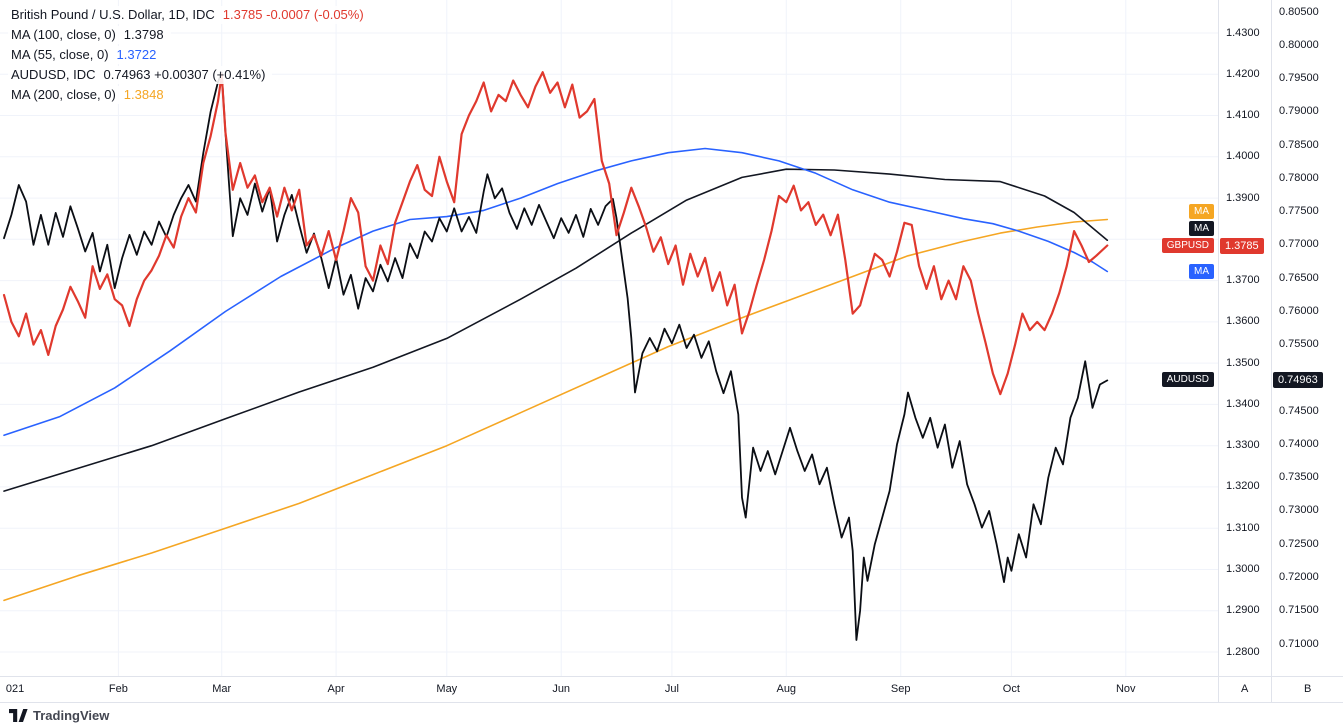 The width and height of the screenshot is (1343, 728). I want to click on legend-row-ma200: MA (200, close, 0) 1.3848, so click(89, 95).